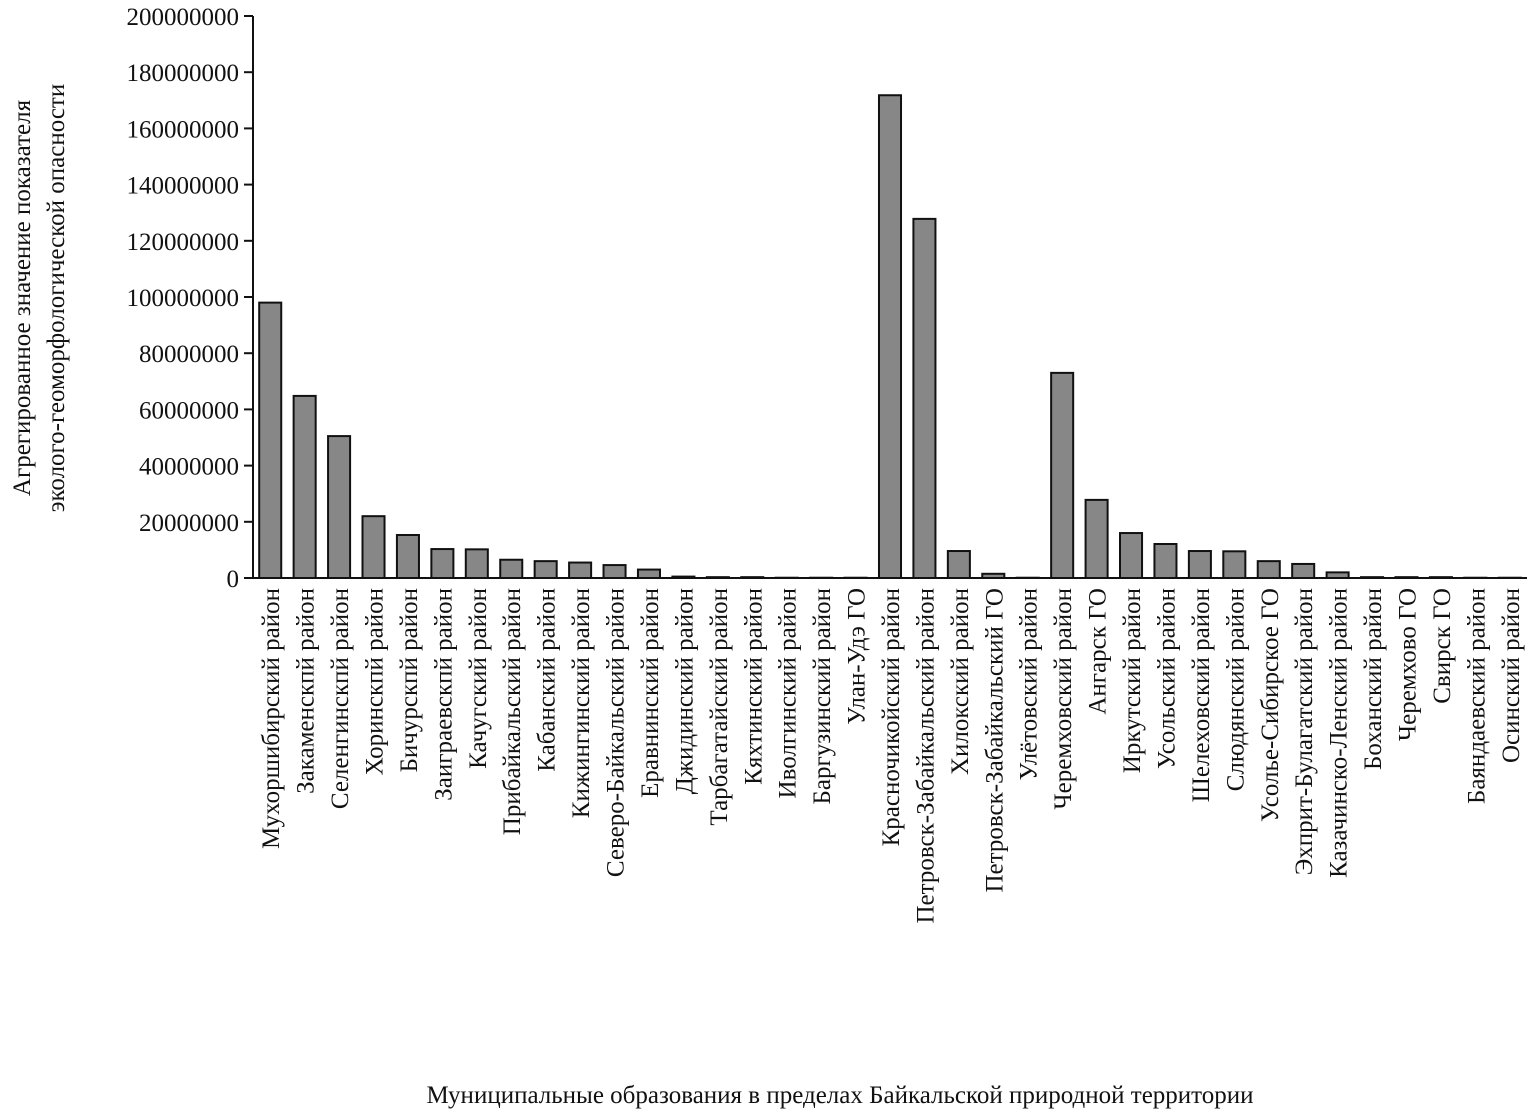 The image size is (1537, 1114). Describe the element at coordinates (375, 681) in the screenshot. I see `x-tick-label: Хоринскпй район` at that location.